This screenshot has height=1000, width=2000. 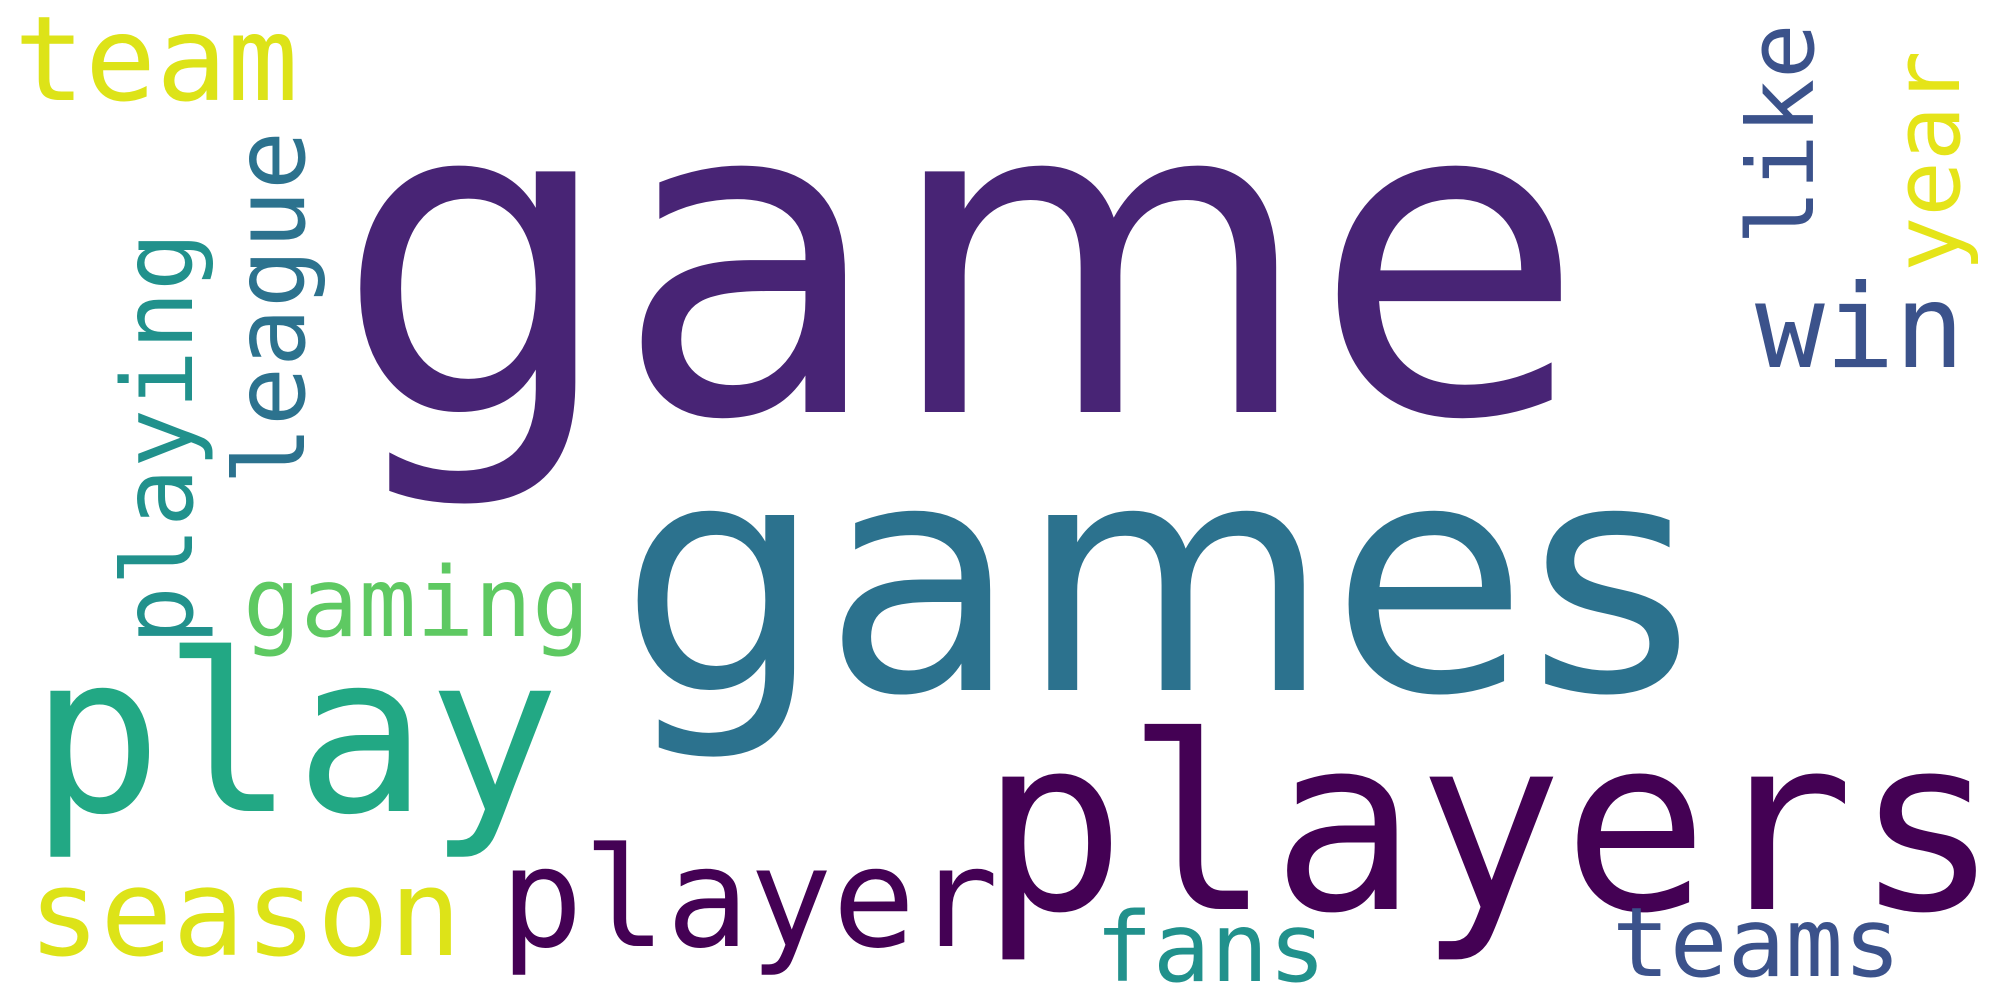 What do you see at coordinates (1781, 134) in the screenshot?
I see `word-like: like` at bounding box center [1781, 134].